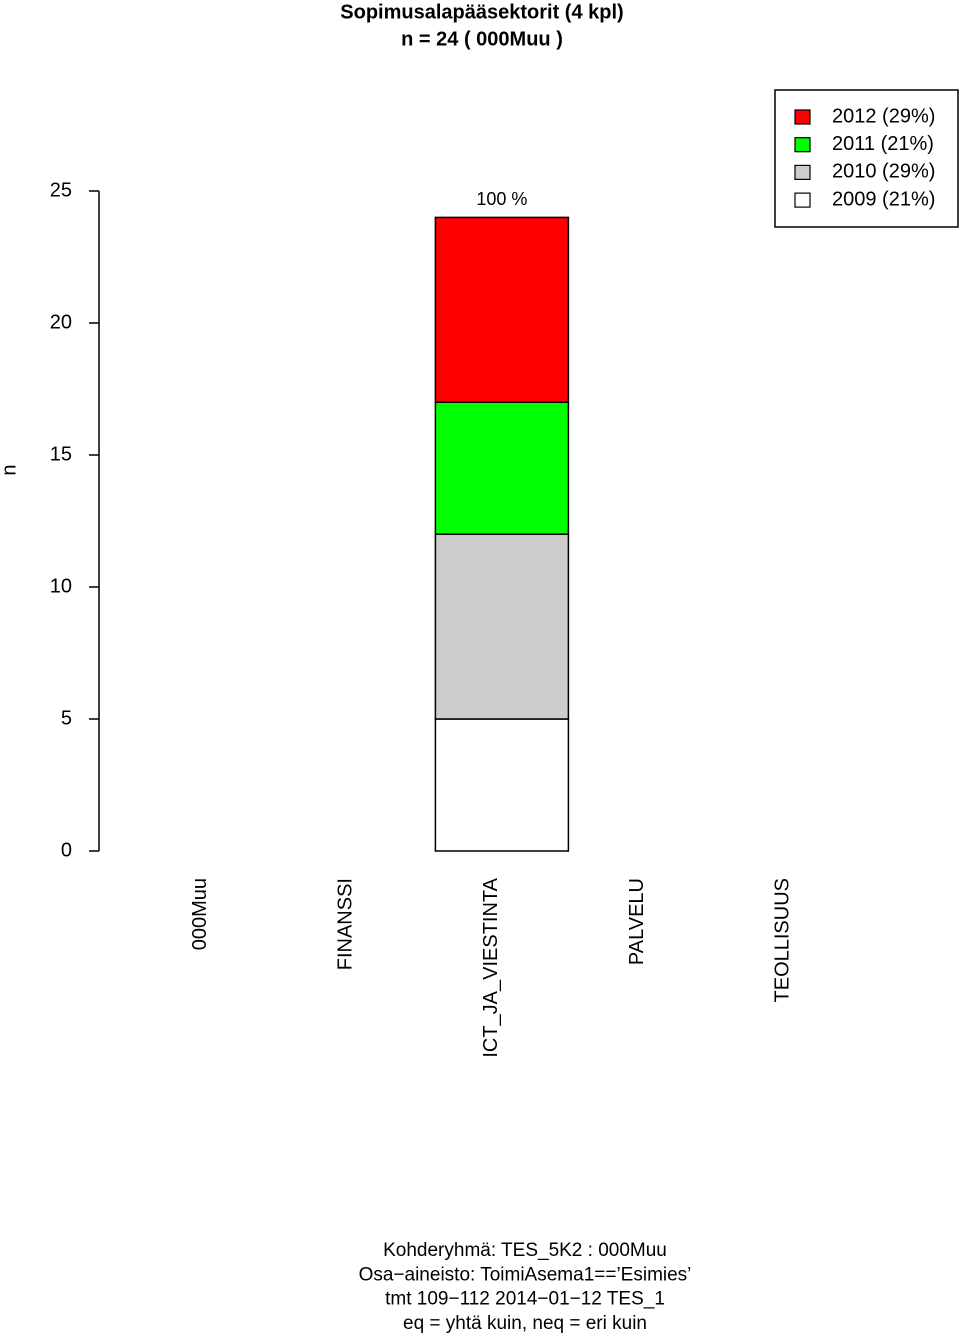 This screenshot has height=1338, width=960. I want to click on chart-title: Sopimusalapääsektorit (4 kpl), so click(481, 12).